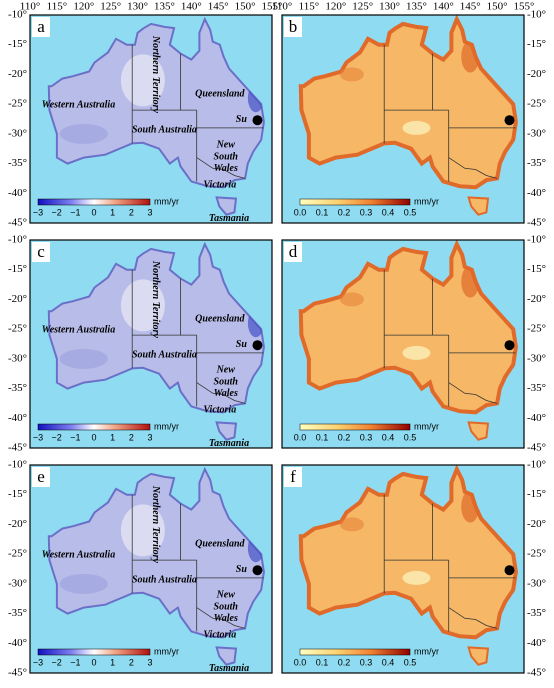  Describe the element at coordinates (293, 476) in the screenshot. I see `panel-label: f` at that location.